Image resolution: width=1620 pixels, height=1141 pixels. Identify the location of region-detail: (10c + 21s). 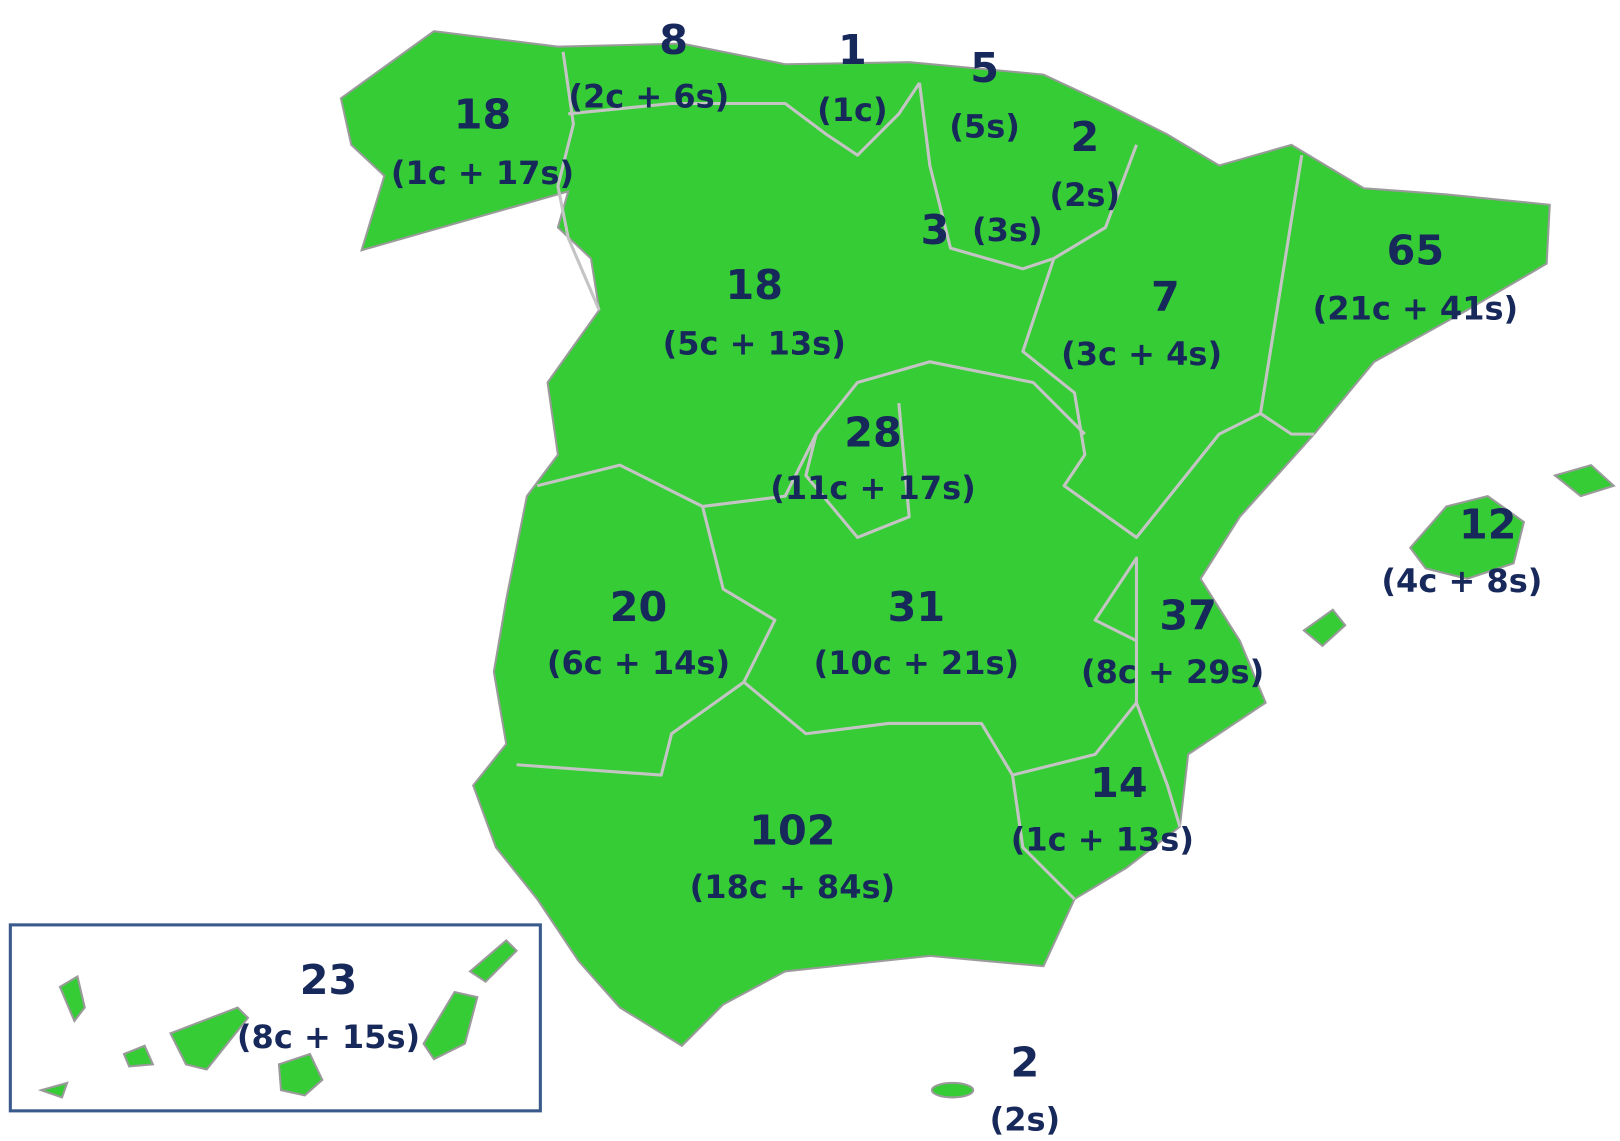
(917, 663).